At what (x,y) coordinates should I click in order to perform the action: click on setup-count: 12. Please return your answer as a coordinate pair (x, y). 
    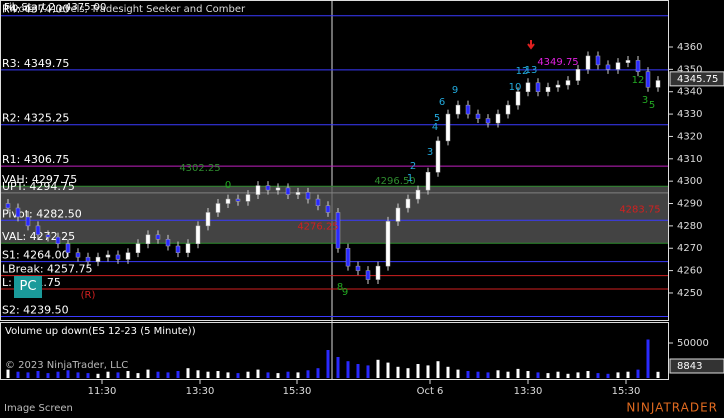
    Looking at the image, I should click on (638, 80).